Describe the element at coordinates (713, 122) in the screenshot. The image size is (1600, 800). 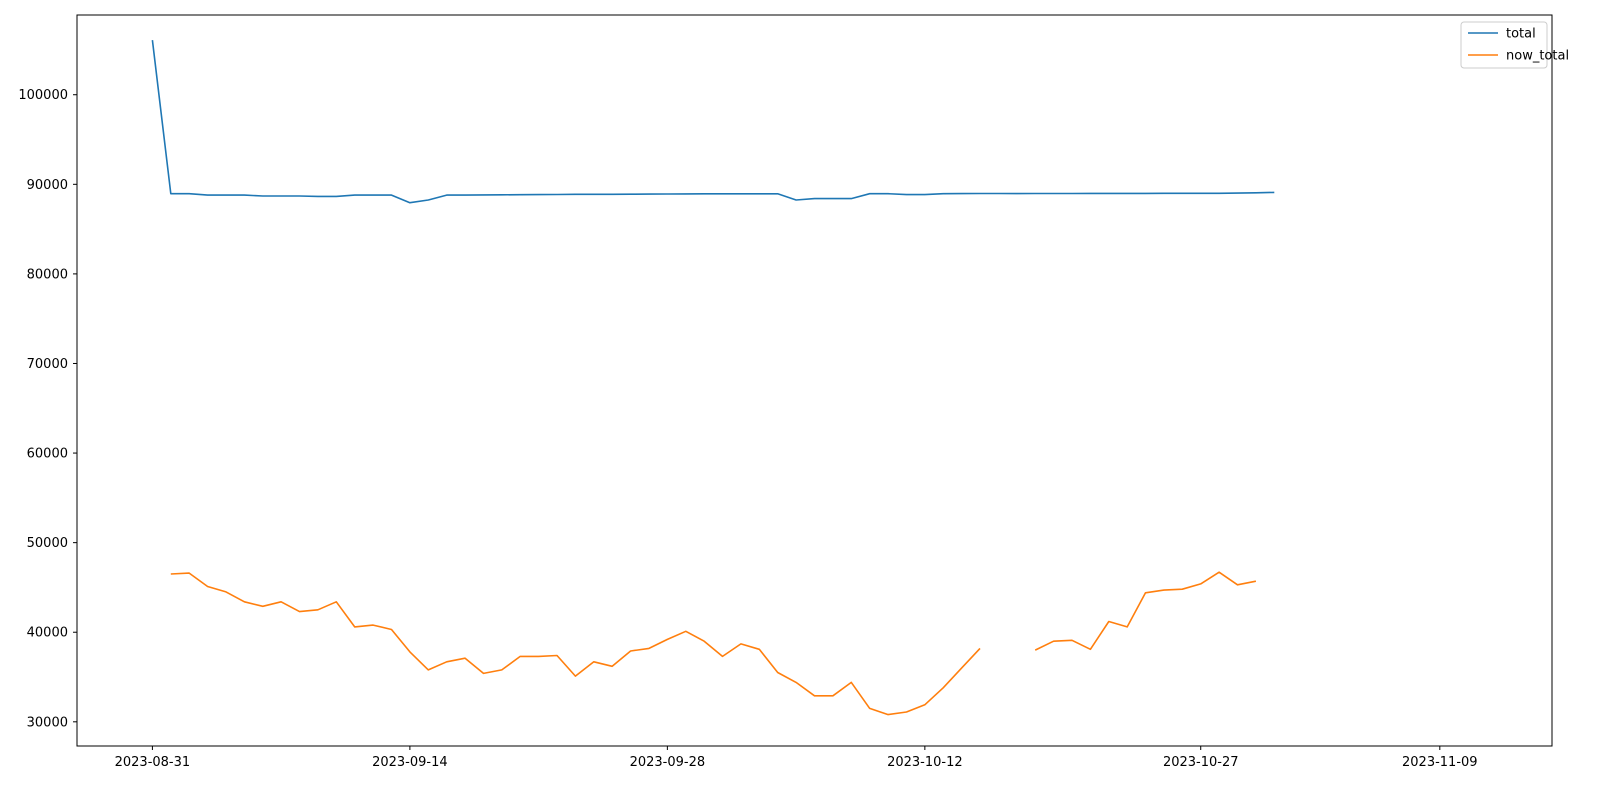
I see `series-line-total` at that location.